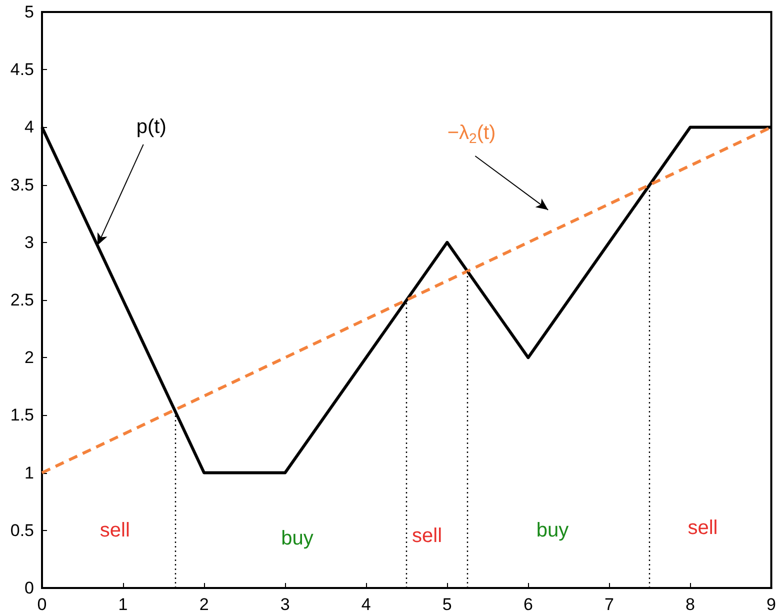 The image size is (779, 615). I want to click on y-tick-label: 0.5, so click(22, 530).